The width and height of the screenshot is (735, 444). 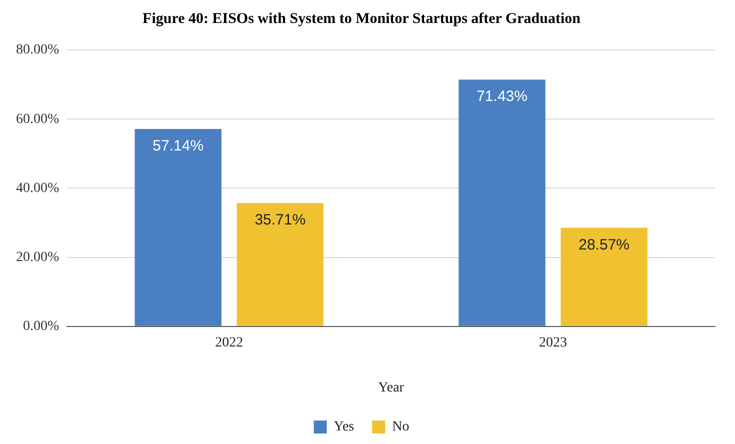 I want to click on data-label: 35.71%, so click(x=280, y=220).